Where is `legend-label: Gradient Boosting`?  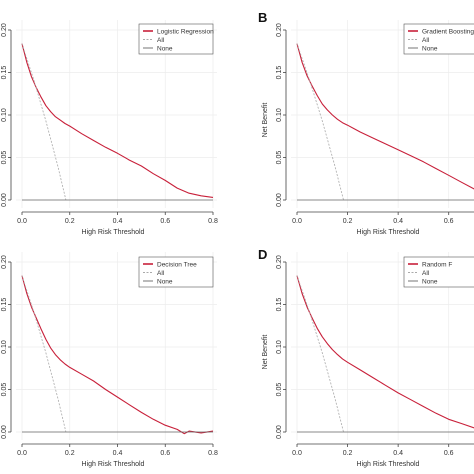 legend-label: Gradient Boosting is located at coordinates (448, 31).